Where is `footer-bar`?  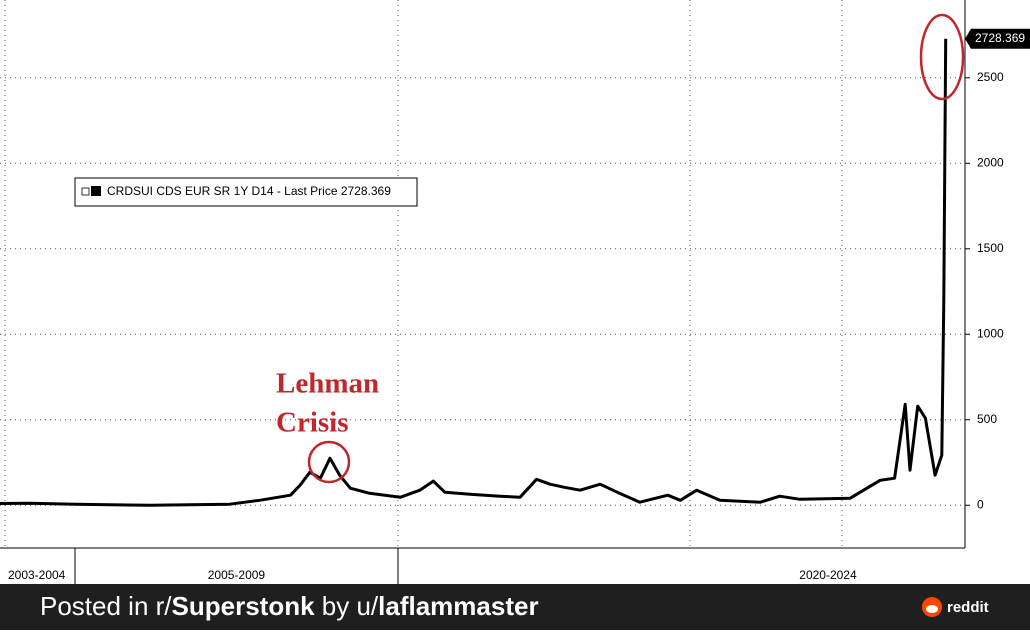 footer-bar is located at coordinates (515, 607).